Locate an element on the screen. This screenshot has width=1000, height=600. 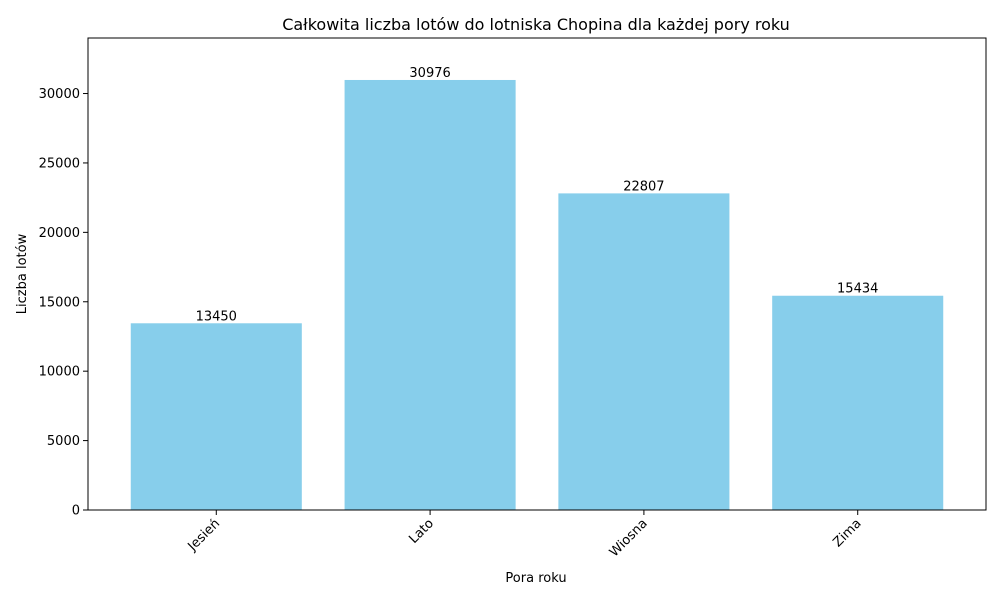
x-tick-label-3: Zima is located at coordinates (847, 533).